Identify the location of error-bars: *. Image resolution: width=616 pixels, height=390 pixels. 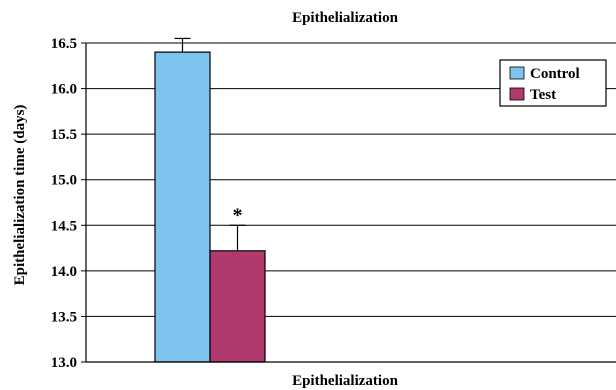
(210, 144).